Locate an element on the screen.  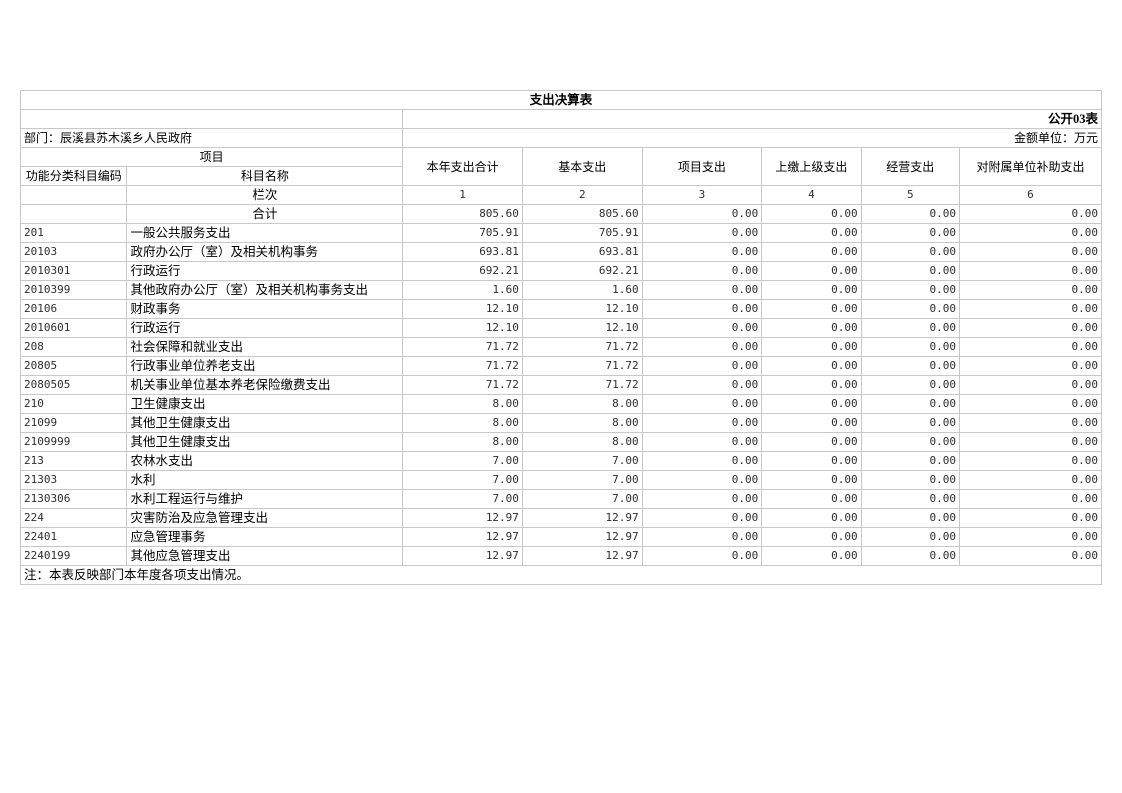
table-row: 21099 其他卫生健康支出 8.00 8.00 0.00 0.00 0.00 0.00 is located at coordinates (561, 423).